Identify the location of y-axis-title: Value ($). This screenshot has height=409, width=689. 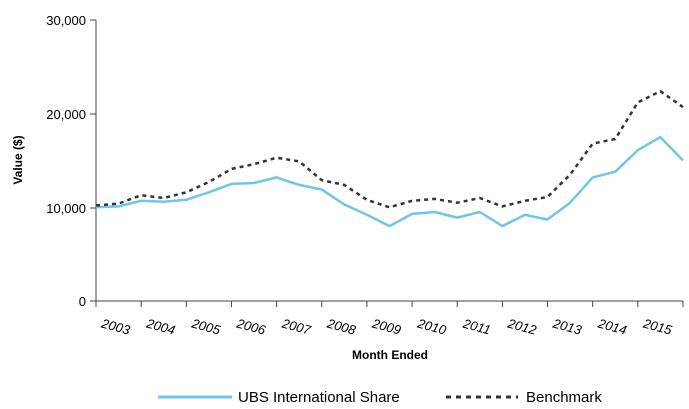
(18, 159).